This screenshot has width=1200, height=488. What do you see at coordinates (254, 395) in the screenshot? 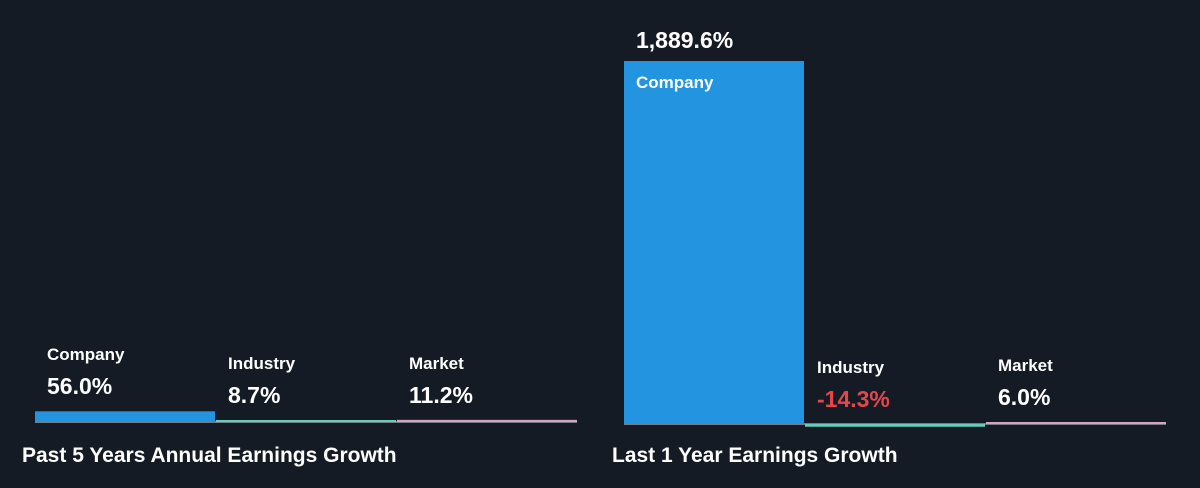
I see `value-label-industry: 8.7%` at bounding box center [254, 395].